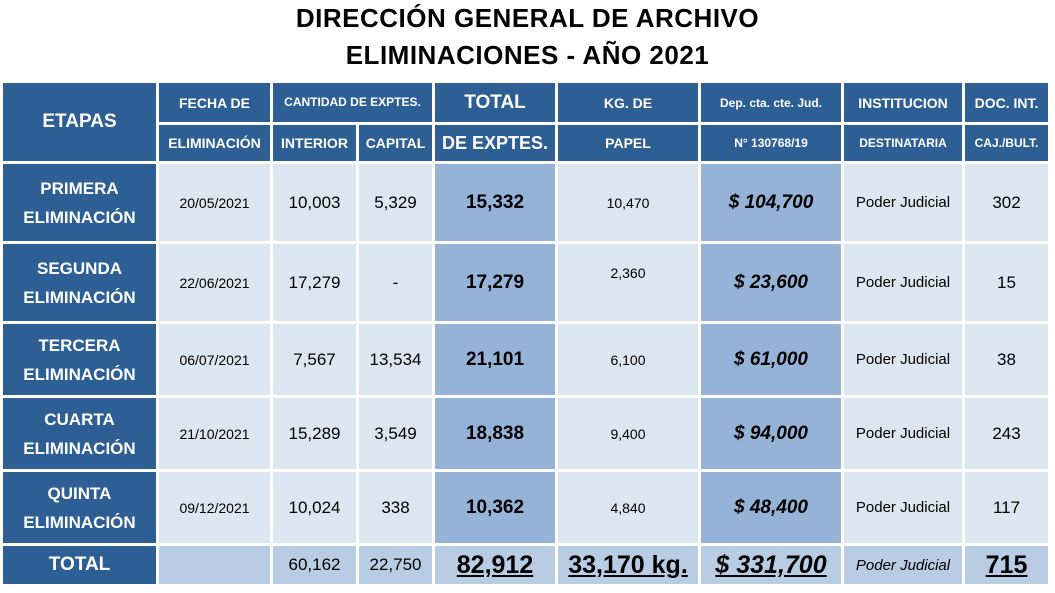 The width and height of the screenshot is (1055, 593). I want to click on header-doc-line2: CAJ./BULT., so click(1006, 143).